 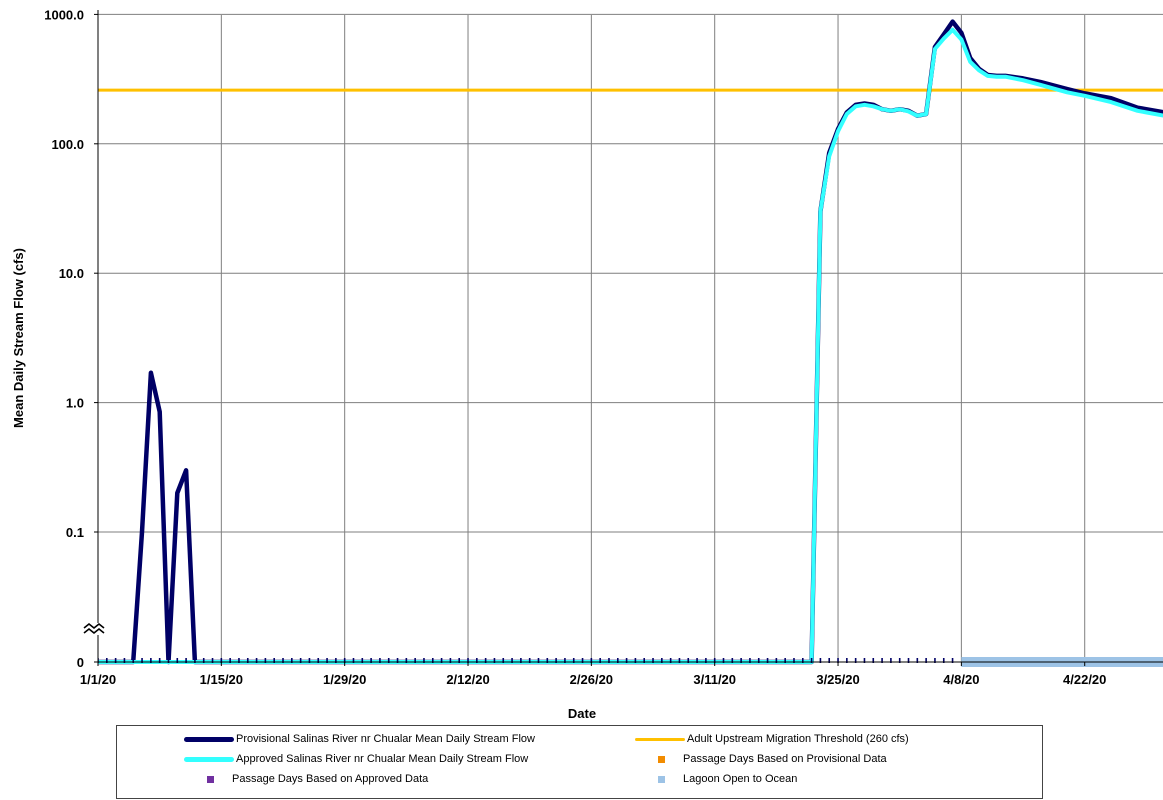 What do you see at coordinates (64, 14) in the screenshot?
I see `y-tick-label: 1000.0` at bounding box center [64, 14].